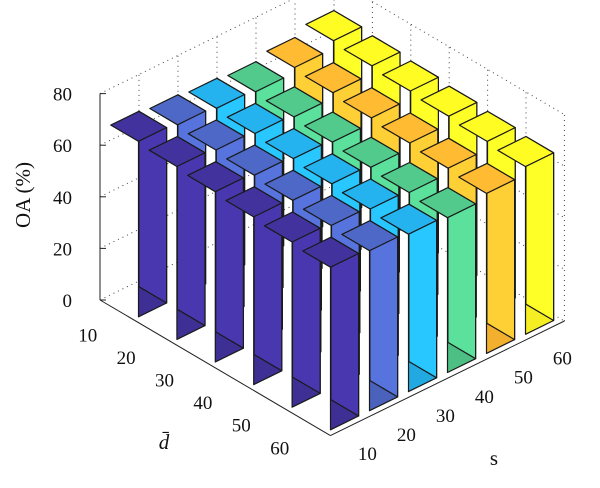 The image size is (600, 488). What do you see at coordinates (447, 378) in the screenshot?
I see `s-axis-line` at bounding box center [447, 378].